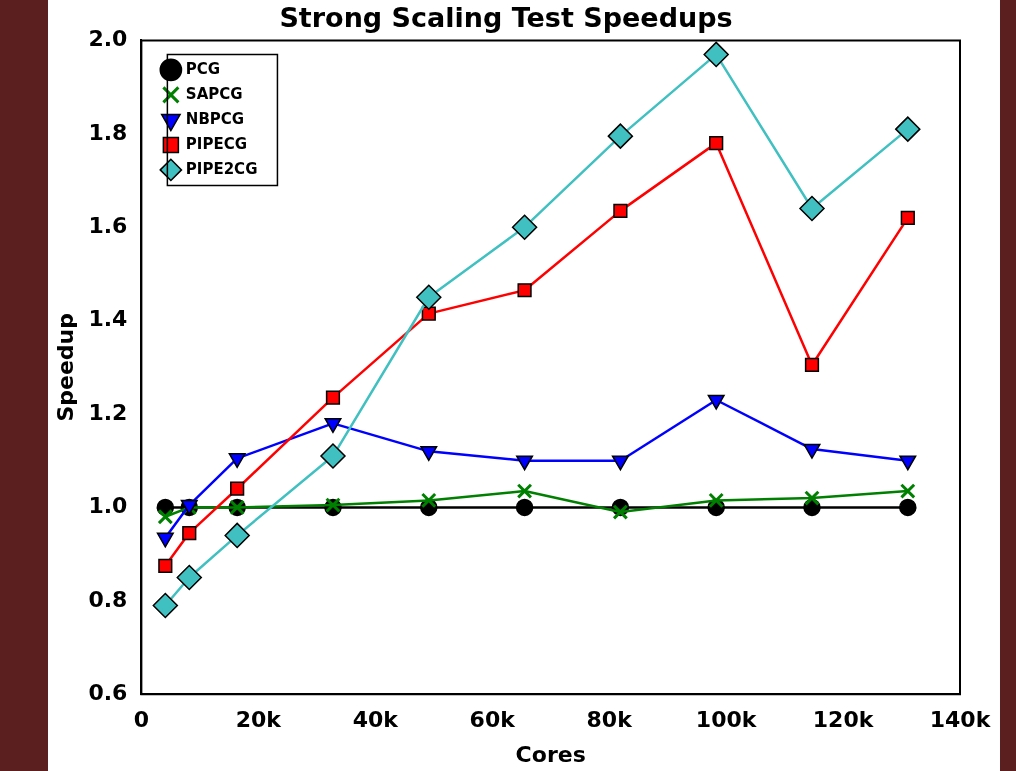 This screenshot has width=1016, height=771. Describe the element at coordinates (108, 506) in the screenshot. I see `y-tick-label: 1.0` at that location.